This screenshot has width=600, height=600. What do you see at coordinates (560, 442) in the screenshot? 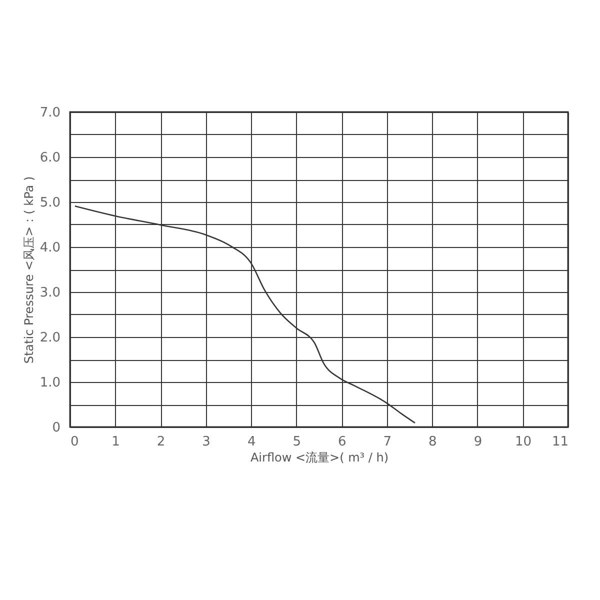
I see `x-tick-label: 11` at bounding box center [560, 442].